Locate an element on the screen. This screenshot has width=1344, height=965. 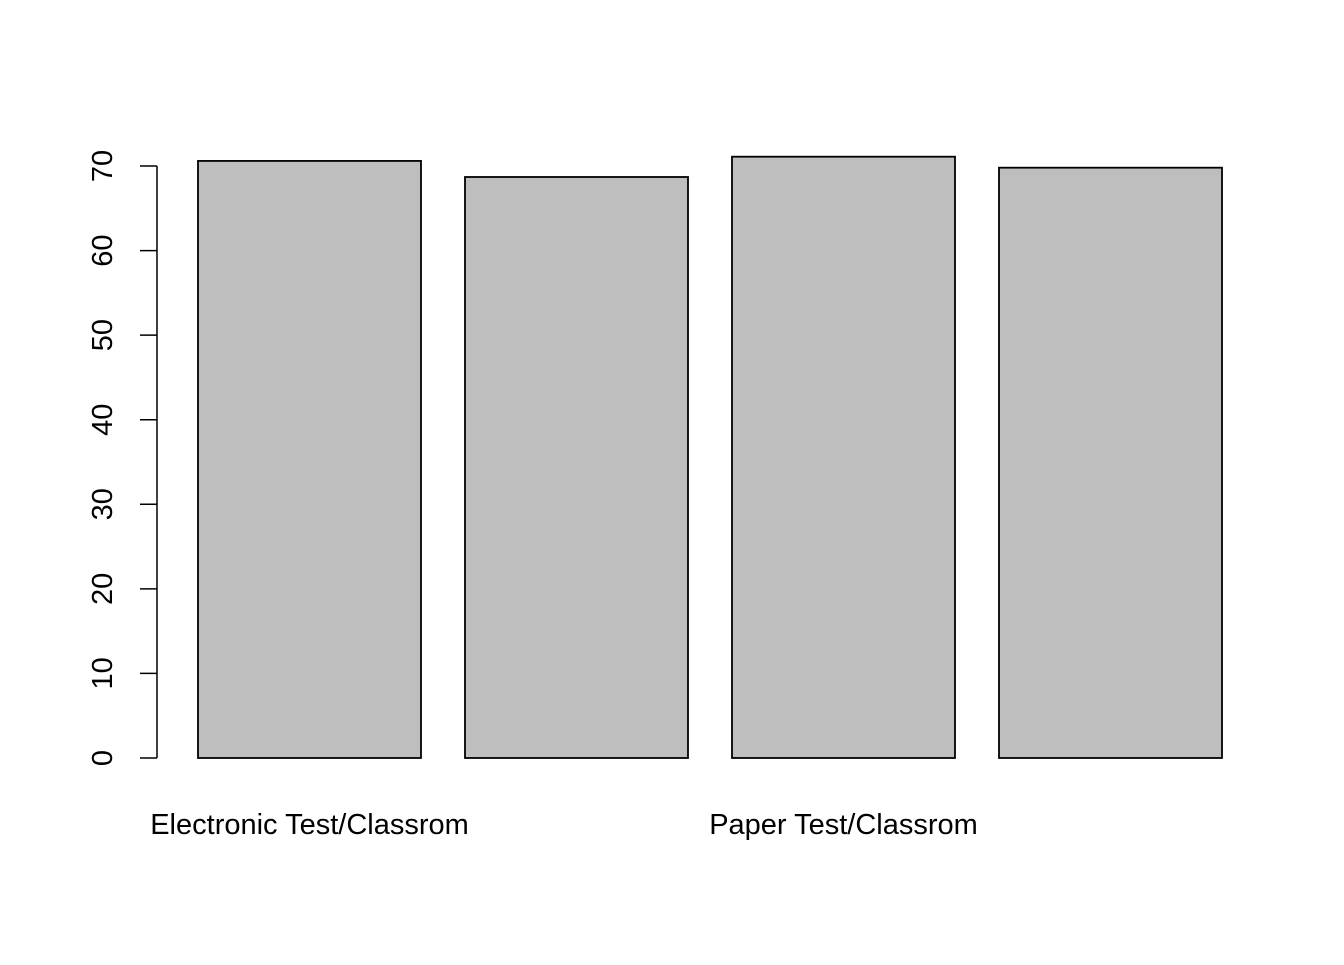
y-tick-label: 60 is located at coordinates (103, 250).